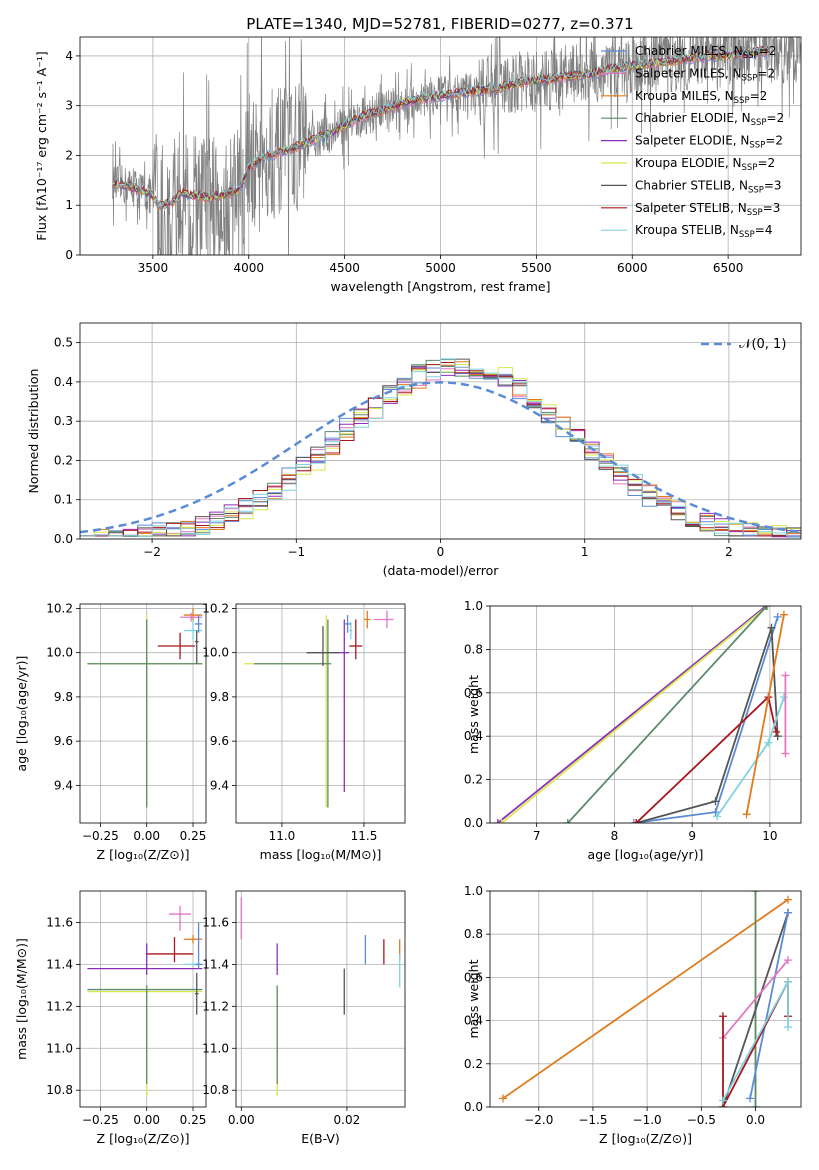 The height and width of the screenshot is (1170, 819). What do you see at coordinates (441, 570) in the screenshot?
I see `x-axis-label: (data-model)/error` at bounding box center [441, 570].